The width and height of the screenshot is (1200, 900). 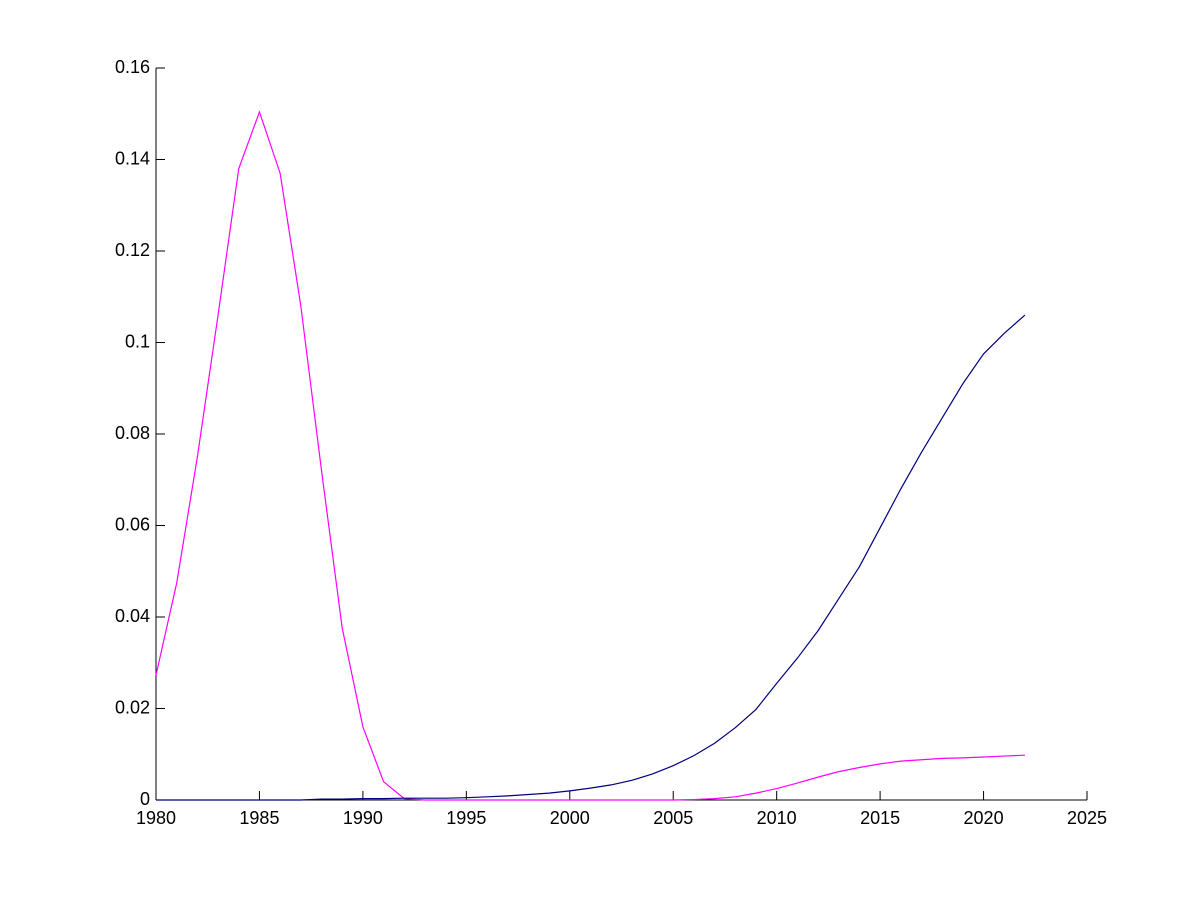 I want to click on x-tick-label: 2015, so click(x=880, y=818).